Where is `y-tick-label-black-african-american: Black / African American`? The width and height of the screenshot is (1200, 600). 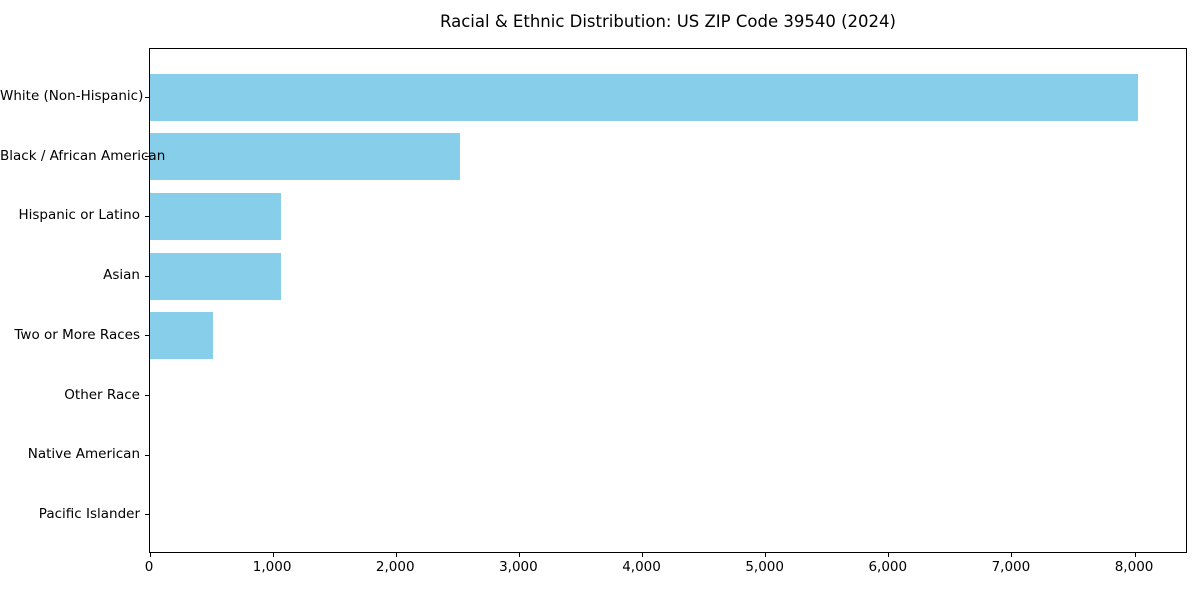
y-tick-label-black-african-american: Black / African American is located at coordinates (83, 155).